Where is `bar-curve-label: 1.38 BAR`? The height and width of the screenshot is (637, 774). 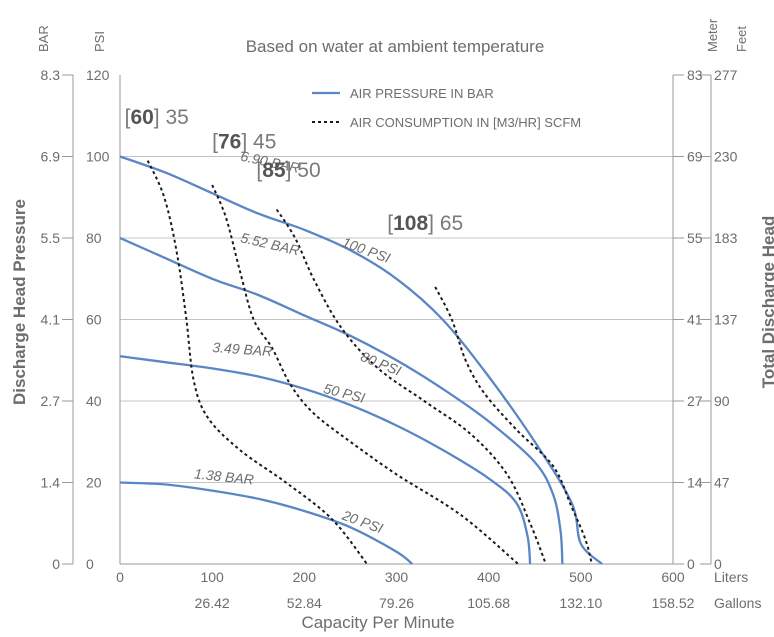
bar-curve-label: 1.38 BAR is located at coordinates (223, 476).